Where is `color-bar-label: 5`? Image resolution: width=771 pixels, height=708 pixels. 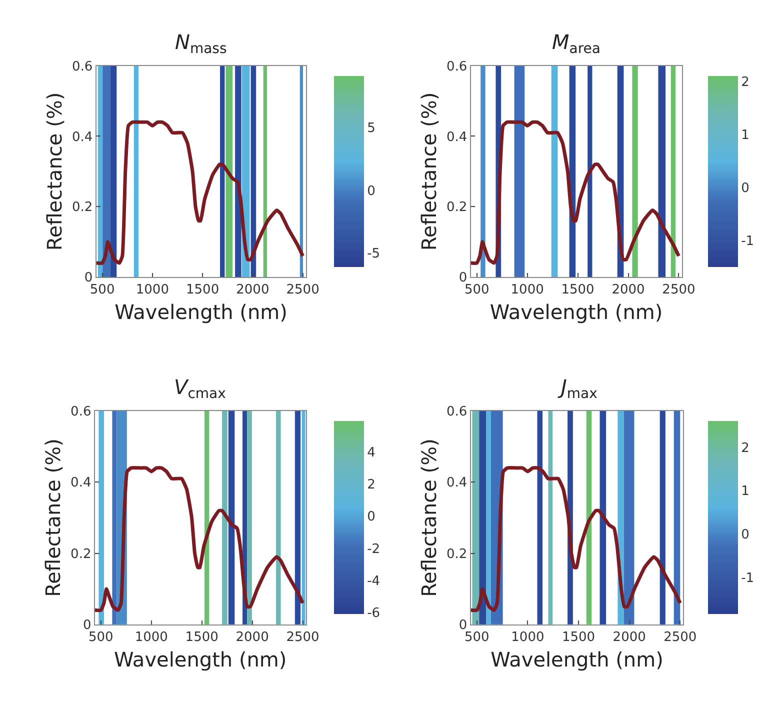 color-bar-label: 5 is located at coordinates (371, 128).